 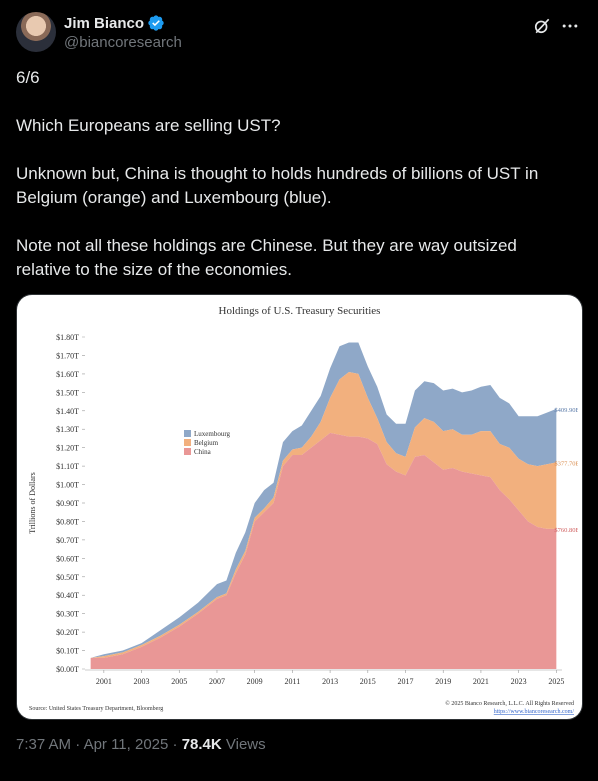 What do you see at coordinates (217, 681) in the screenshot?
I see `x-tick-label: 2007` at bounding box center [217, 681].